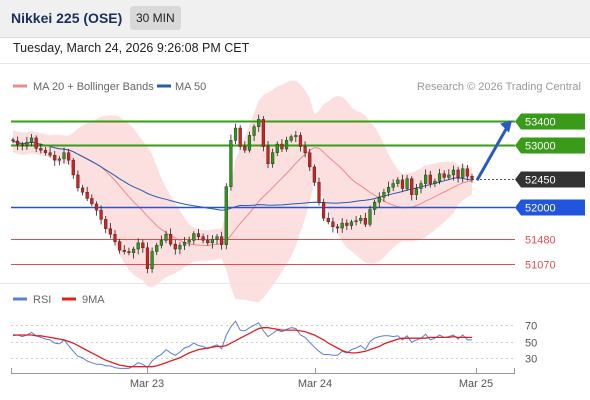  What do you see at coordinates (492, 153) in the screenshot?
I see `forecast-arrow-shaft` at bounding box center [492, 153].